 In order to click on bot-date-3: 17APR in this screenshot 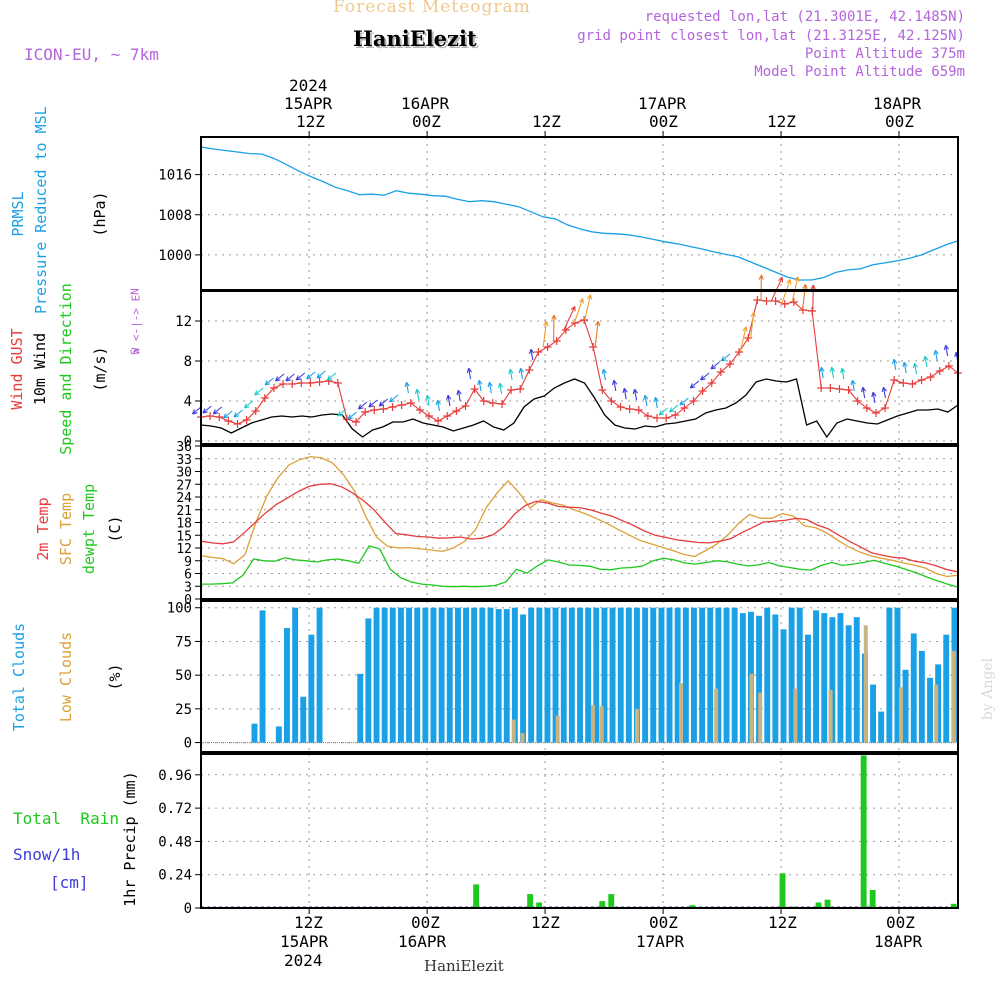, I will do `click(660, 941)`.